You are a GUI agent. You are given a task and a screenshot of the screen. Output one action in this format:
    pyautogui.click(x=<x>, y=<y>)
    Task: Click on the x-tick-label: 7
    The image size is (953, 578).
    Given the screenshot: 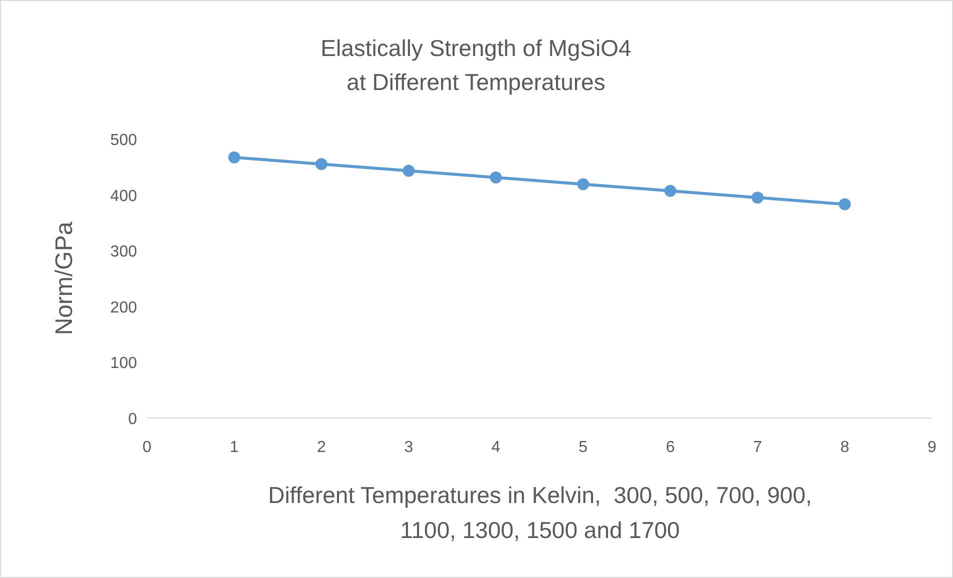 What is the action you would take?
    pyautogui.click(x=757, y=447)
    